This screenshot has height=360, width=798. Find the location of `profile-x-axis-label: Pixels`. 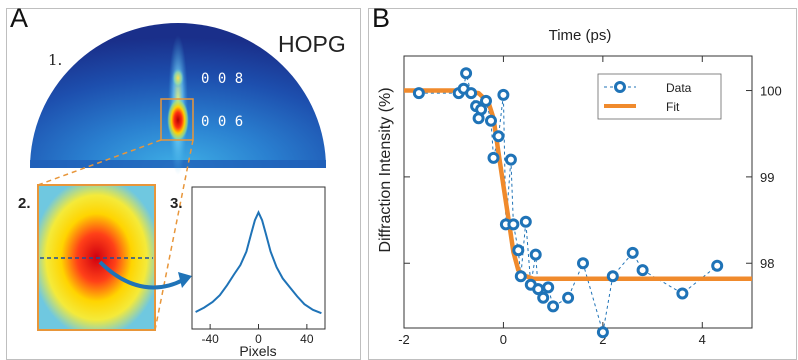

profile-x-axis-label: Pixels is located at coordinates (257, 351).